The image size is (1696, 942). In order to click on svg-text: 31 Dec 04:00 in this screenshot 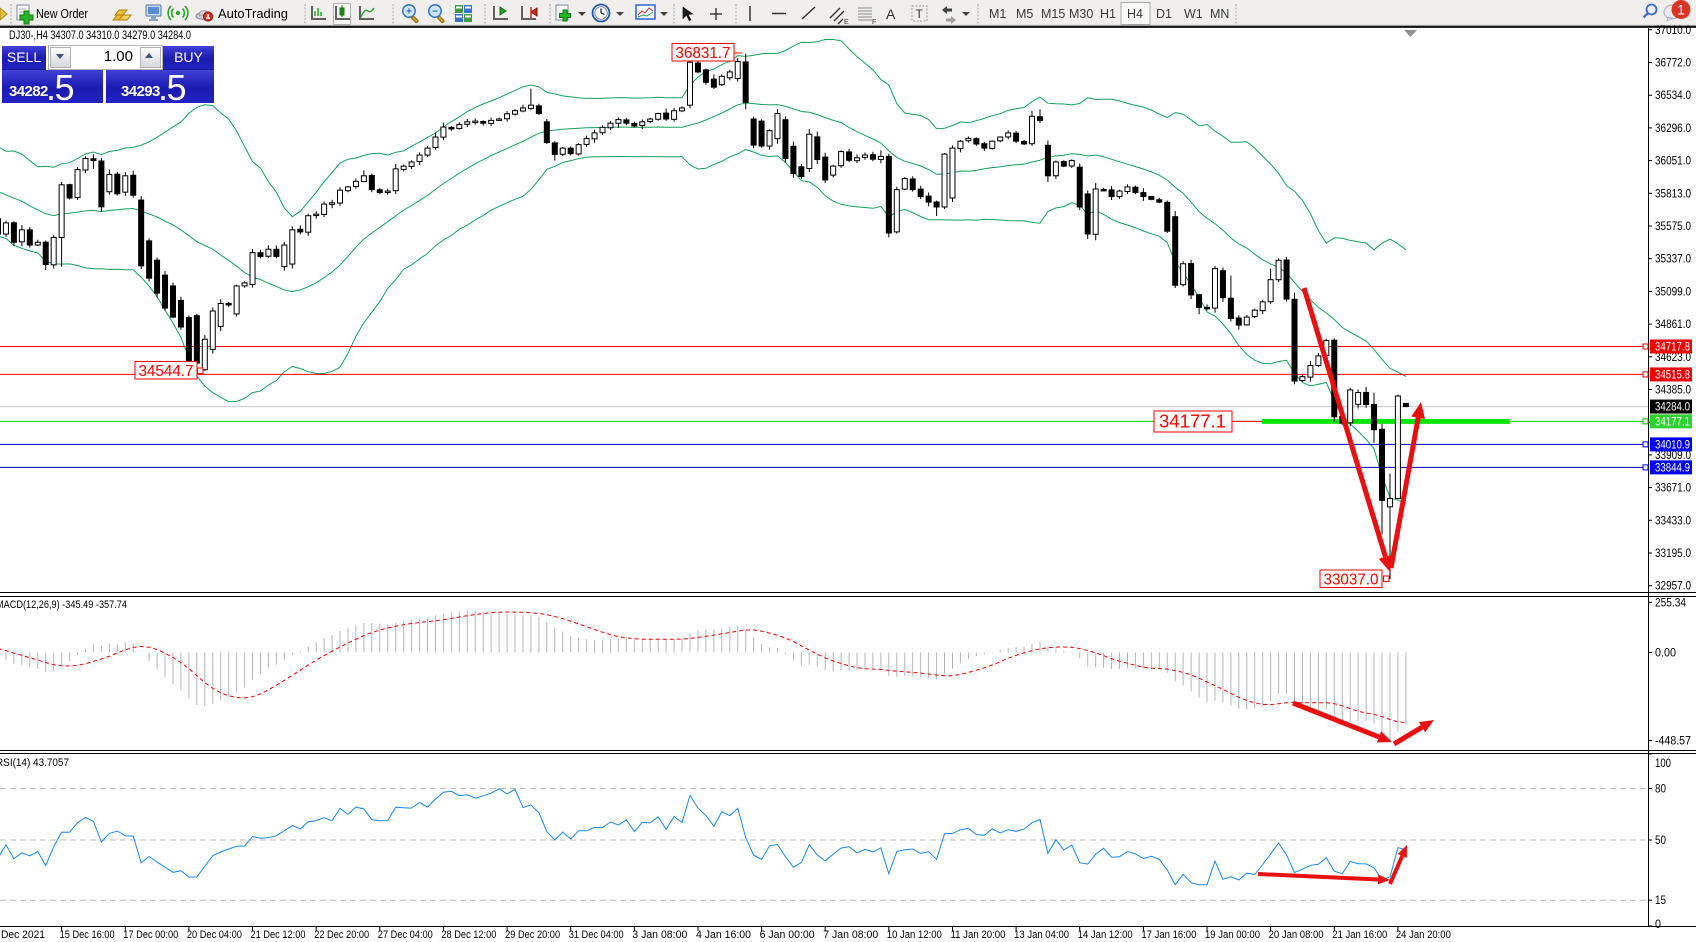, I will do `click(596, 935)`.